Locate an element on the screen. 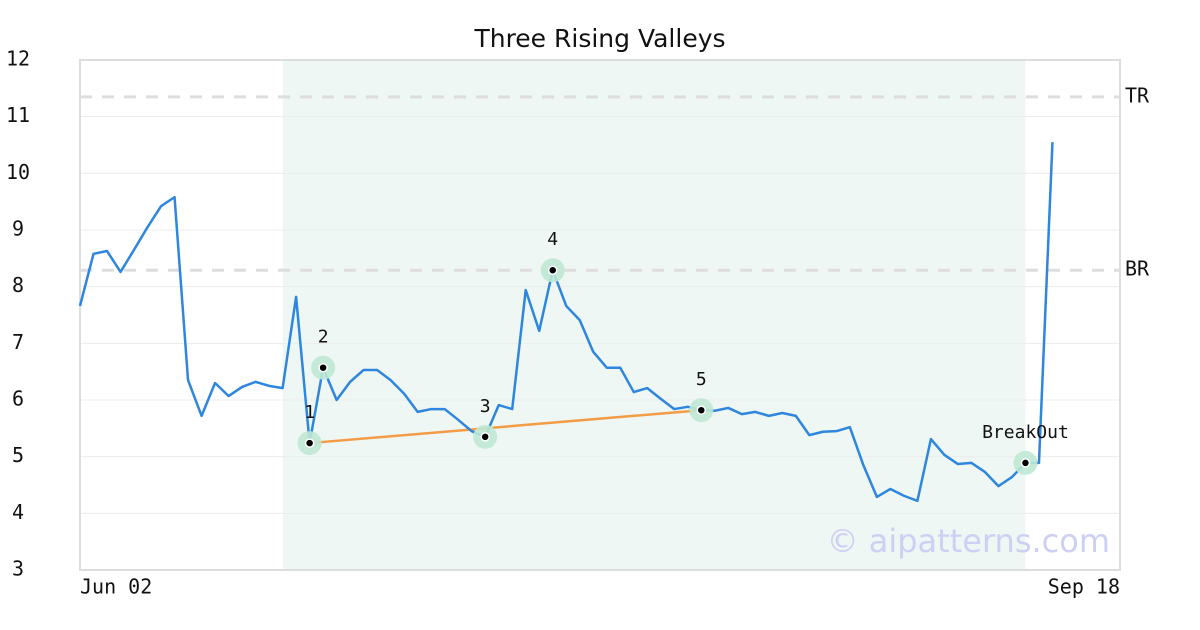 The image size is (1200, 630). chart-title: Three Rising Valleys is located at coordinates (599, 38).